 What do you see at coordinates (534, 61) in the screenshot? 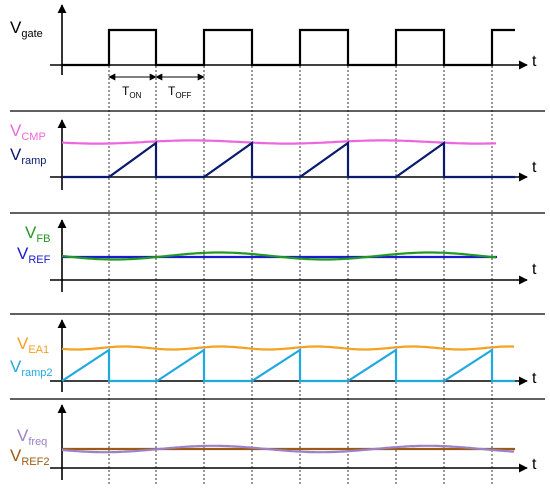
I see `t-label-gate: t` at bounding box center [534, 61].